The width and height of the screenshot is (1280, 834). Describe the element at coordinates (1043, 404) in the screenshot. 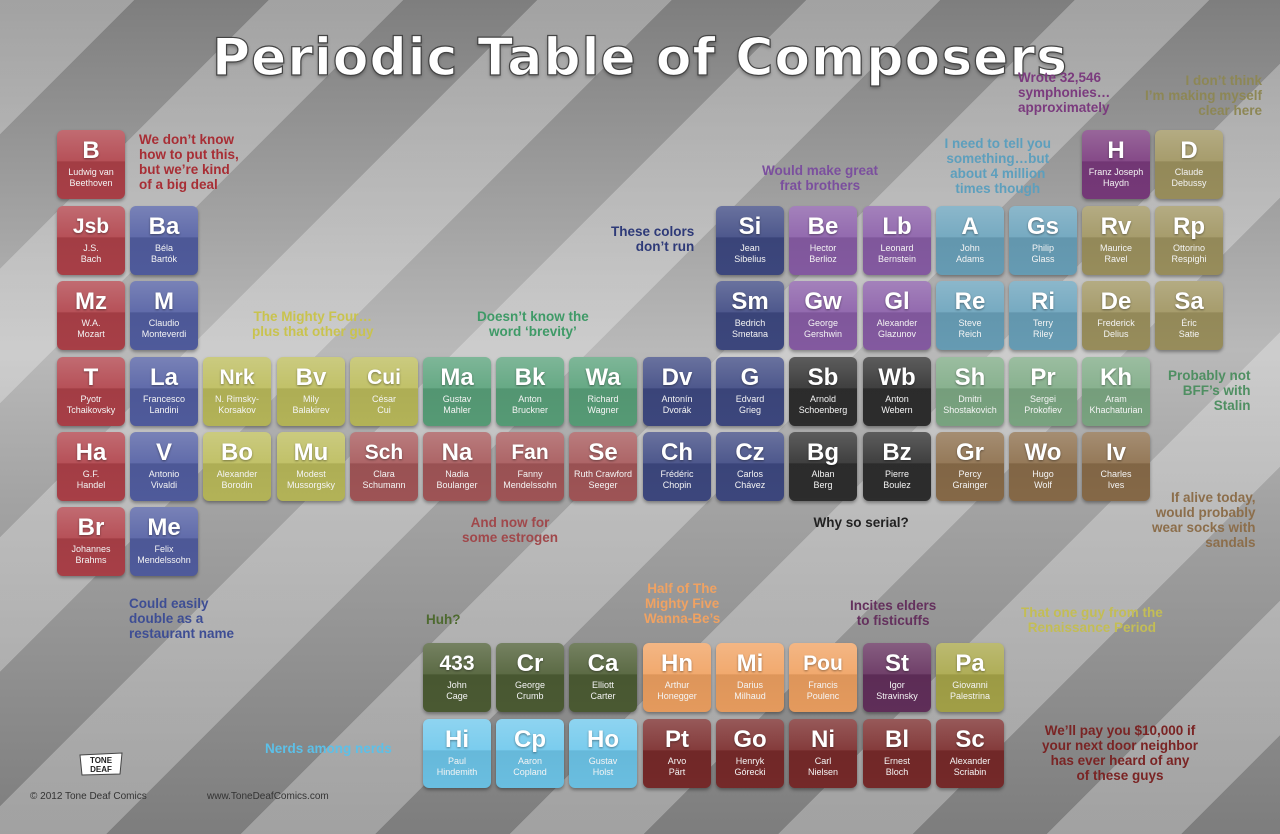

I see `composer-name: Sergei Prokofiev` at that location.